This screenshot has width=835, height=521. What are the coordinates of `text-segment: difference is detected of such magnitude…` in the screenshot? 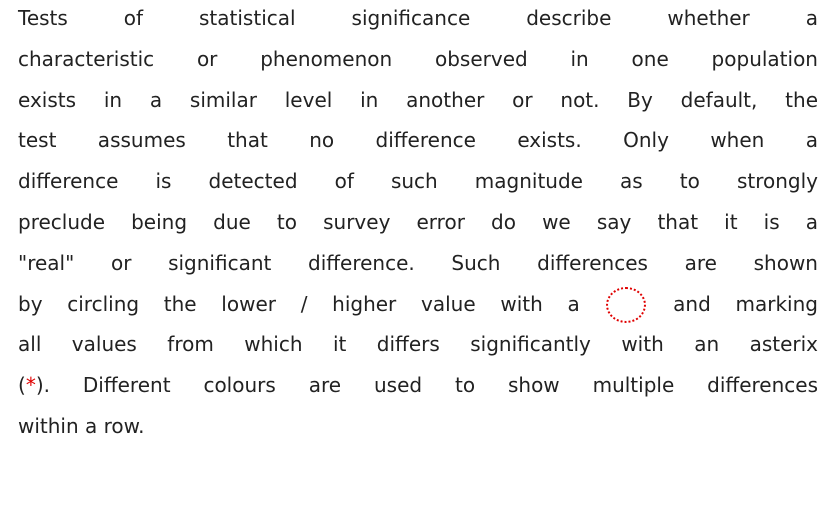 It's located at (418, 181).